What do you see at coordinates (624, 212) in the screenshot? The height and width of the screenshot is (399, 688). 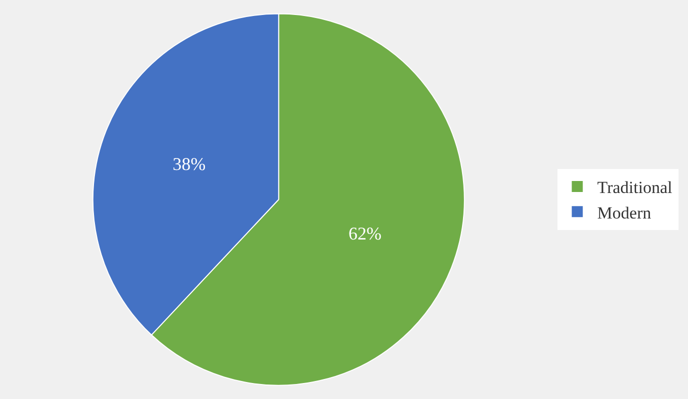 I see `legend-label: Modern` at bounding box center [624, 212].